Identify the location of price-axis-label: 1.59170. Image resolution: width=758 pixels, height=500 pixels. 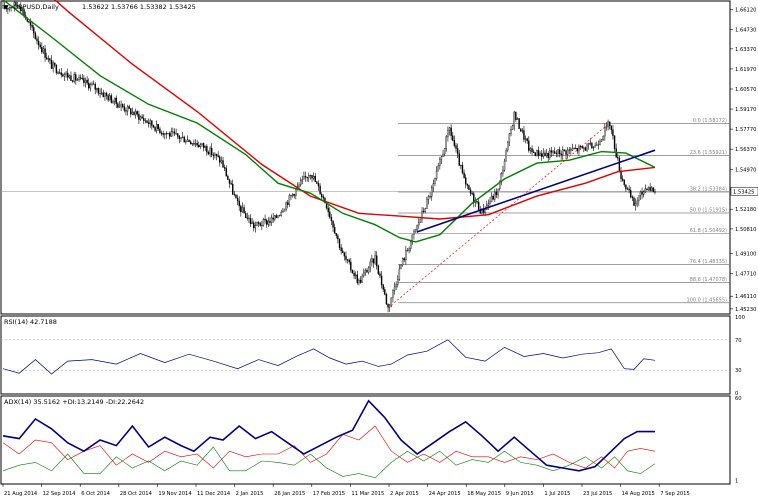
(745, 110).